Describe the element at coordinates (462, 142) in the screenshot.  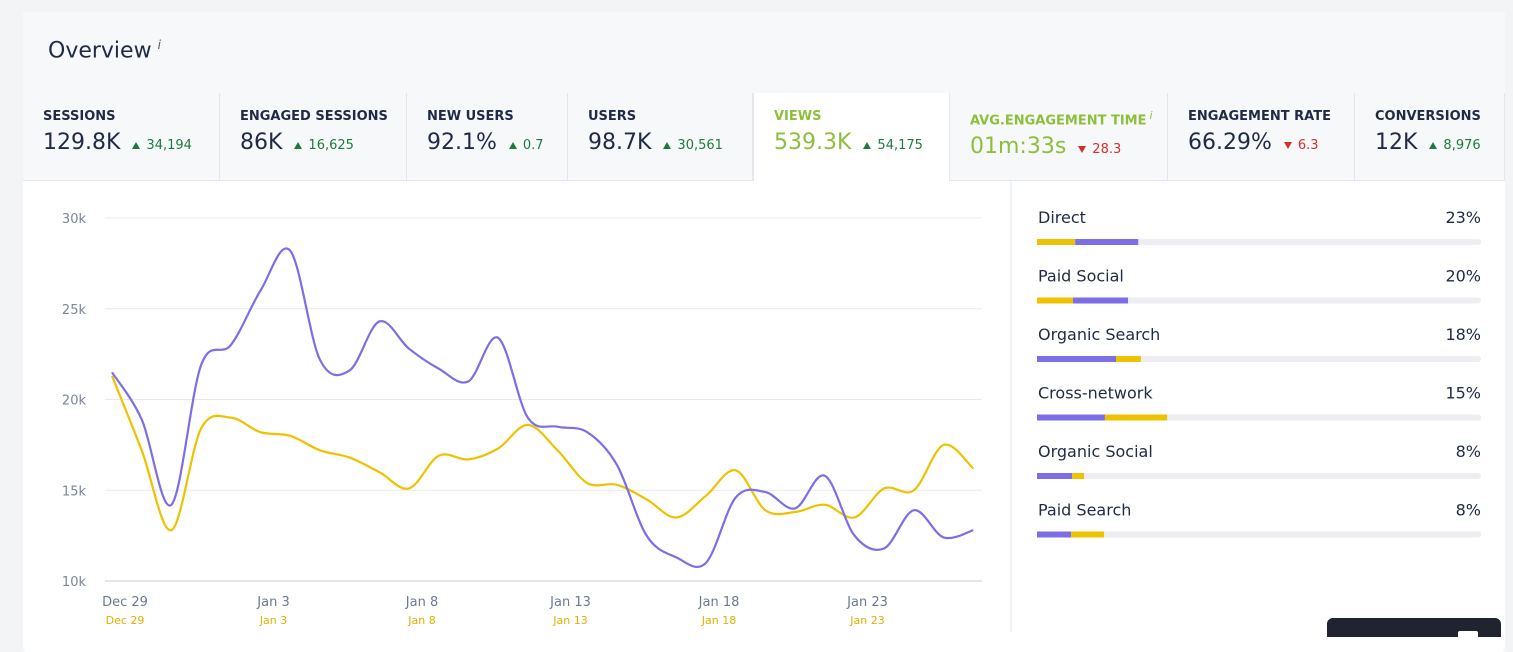
I see `metric-value: 92.1%` at that location.